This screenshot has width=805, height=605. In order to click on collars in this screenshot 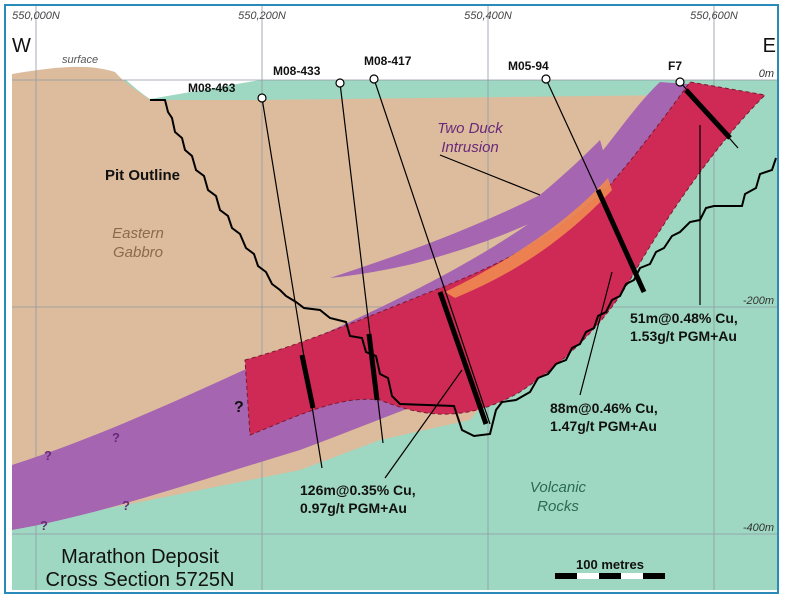, I will do `click(471, 88)`.